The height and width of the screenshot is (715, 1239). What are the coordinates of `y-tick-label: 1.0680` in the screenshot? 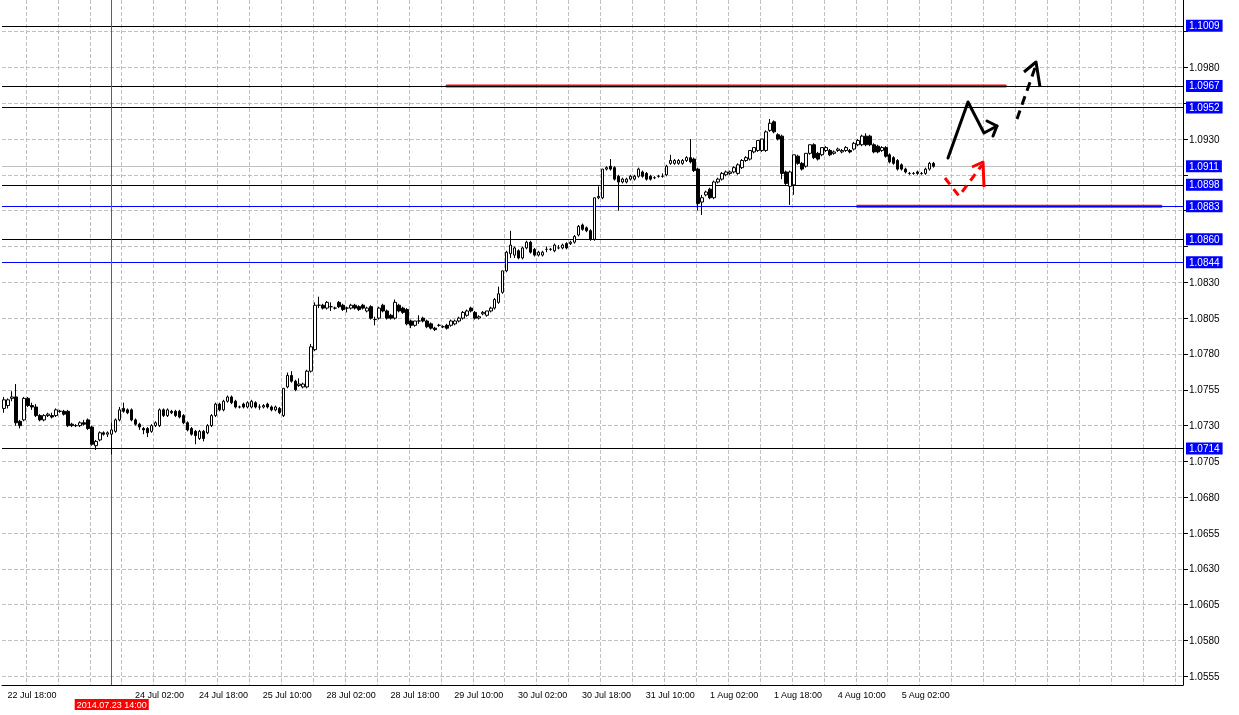 It's located at (1205, 497).